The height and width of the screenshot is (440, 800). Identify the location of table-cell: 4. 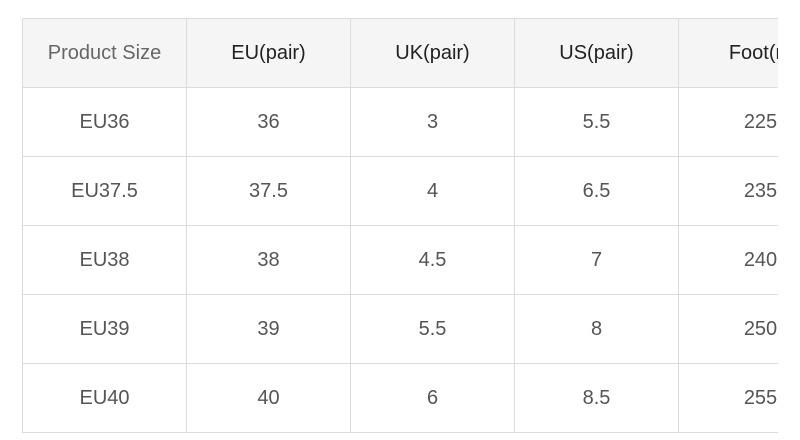
(432, 191).